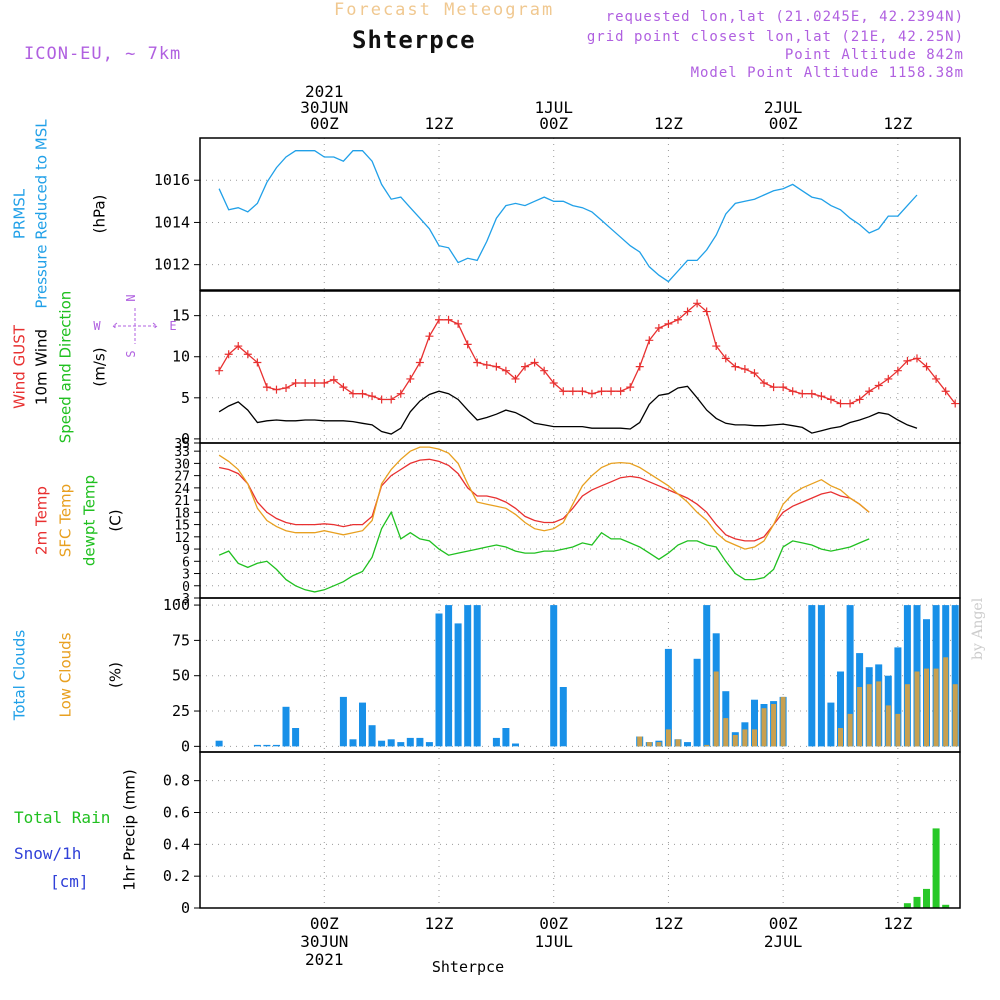  What do you see at coordinates (783, 923) in the screenshot?
I see `bottom-time-label: 00Z` at bounding box center [783, 923].